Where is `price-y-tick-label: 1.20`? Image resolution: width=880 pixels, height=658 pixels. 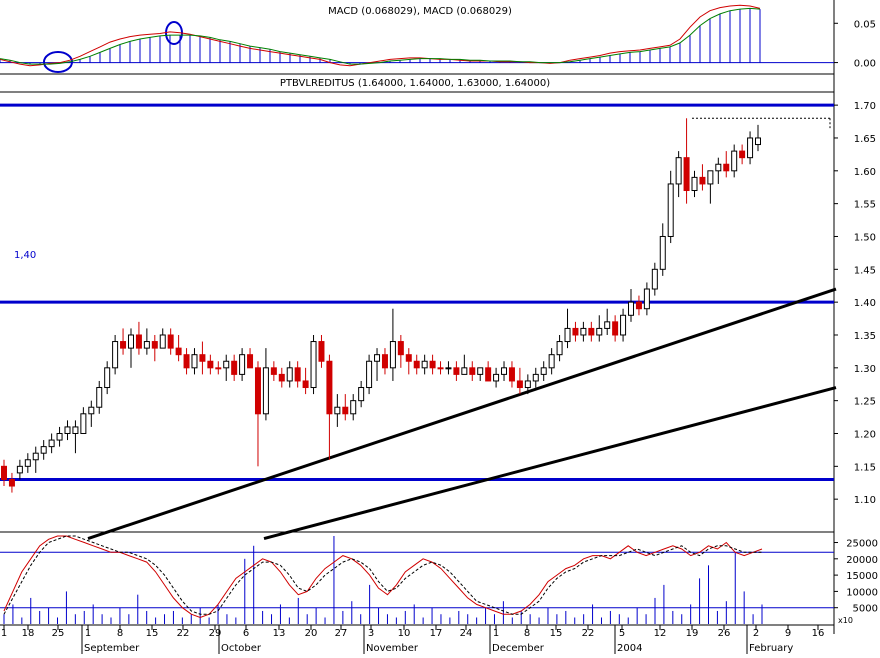
price-y-tick-label: 1.20 is located at coordinates (865, 434).